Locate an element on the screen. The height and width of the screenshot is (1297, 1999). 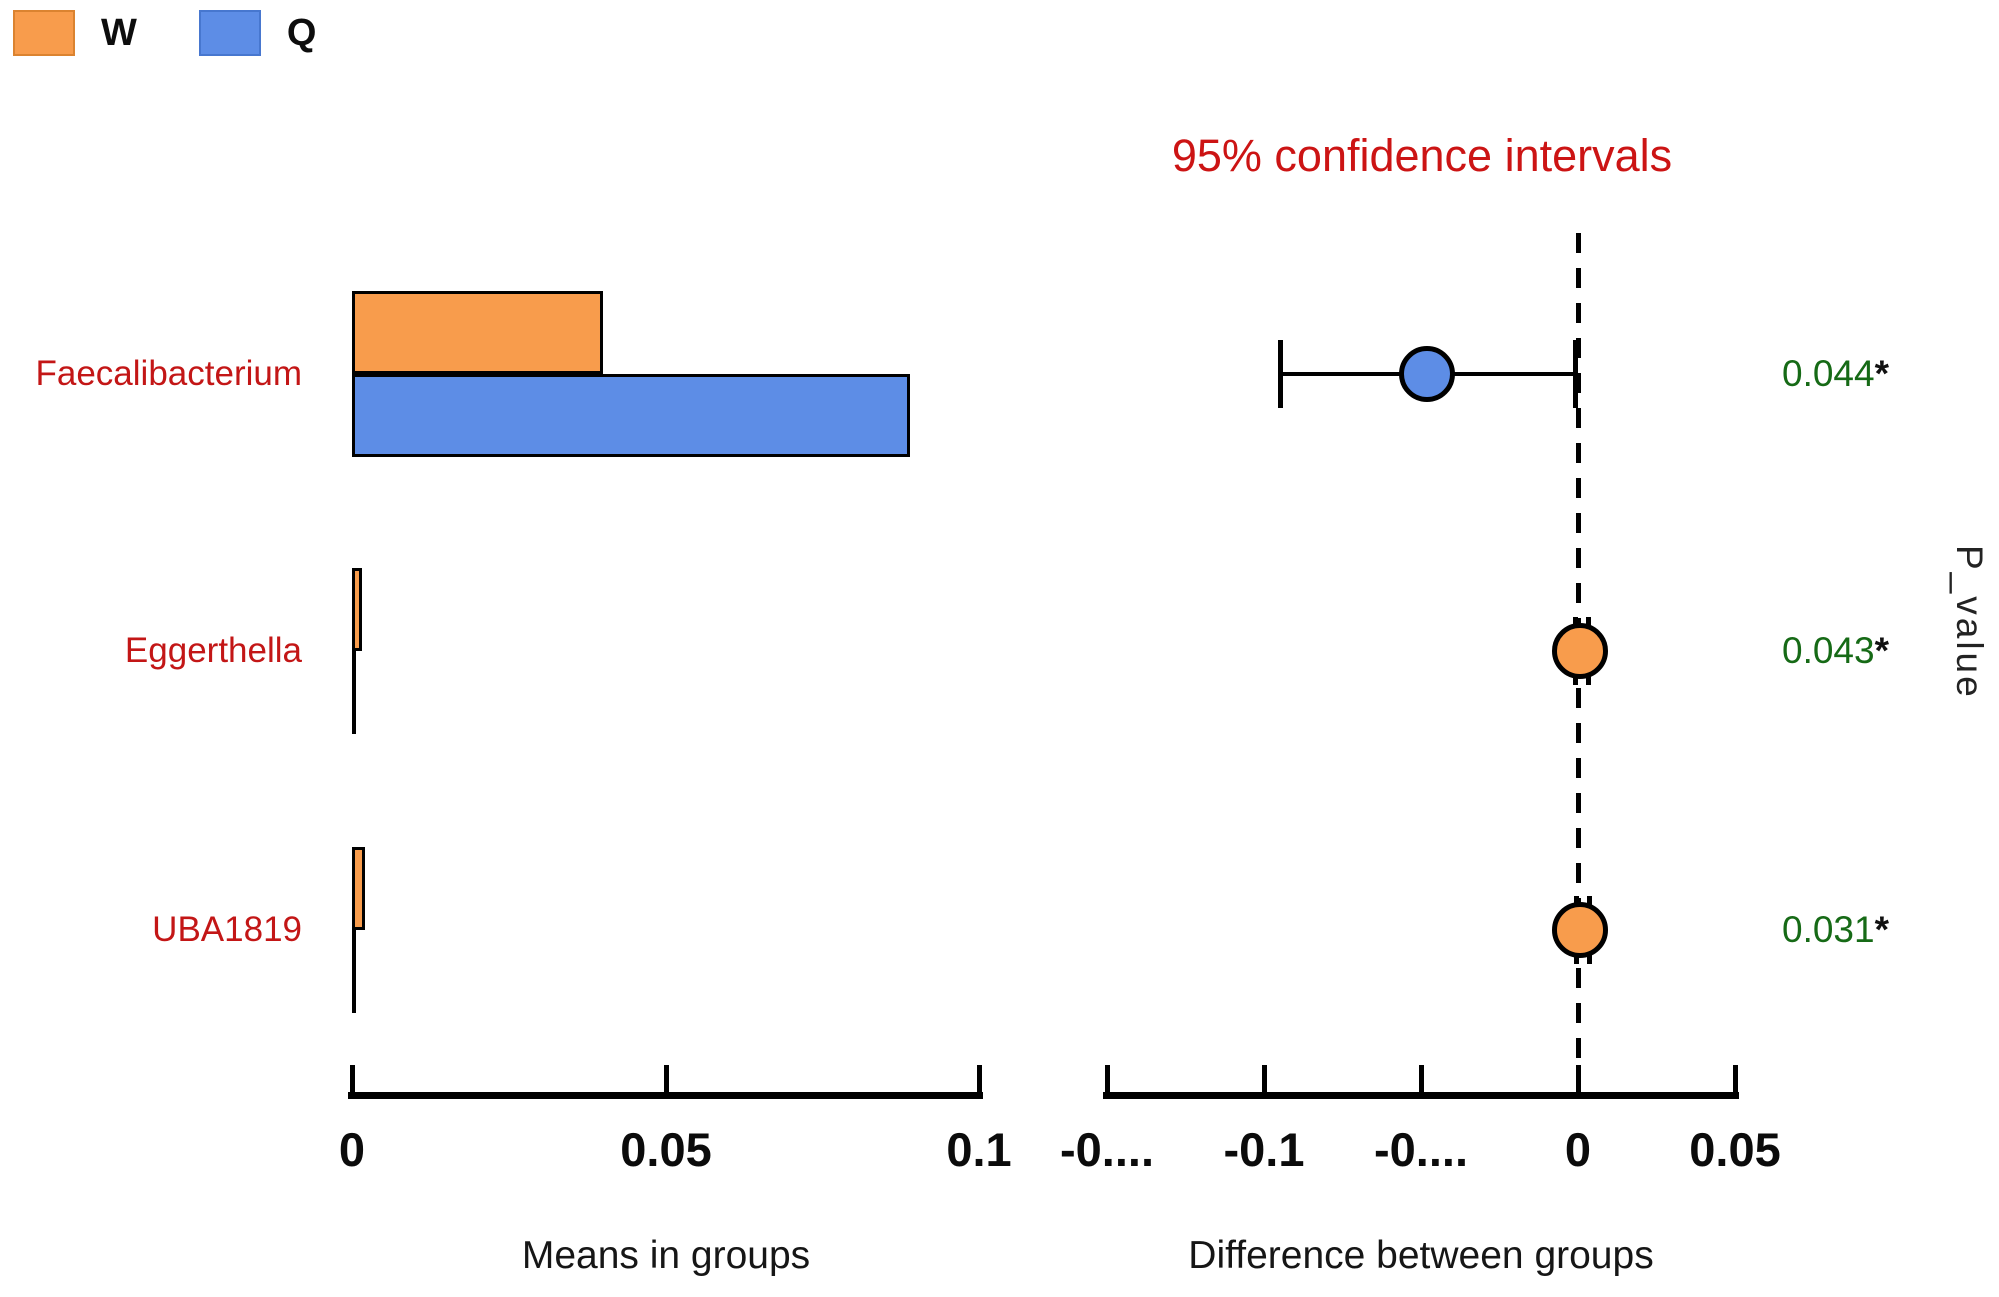
bar-w-faecalibacterium is located at coordinates (477, 332).